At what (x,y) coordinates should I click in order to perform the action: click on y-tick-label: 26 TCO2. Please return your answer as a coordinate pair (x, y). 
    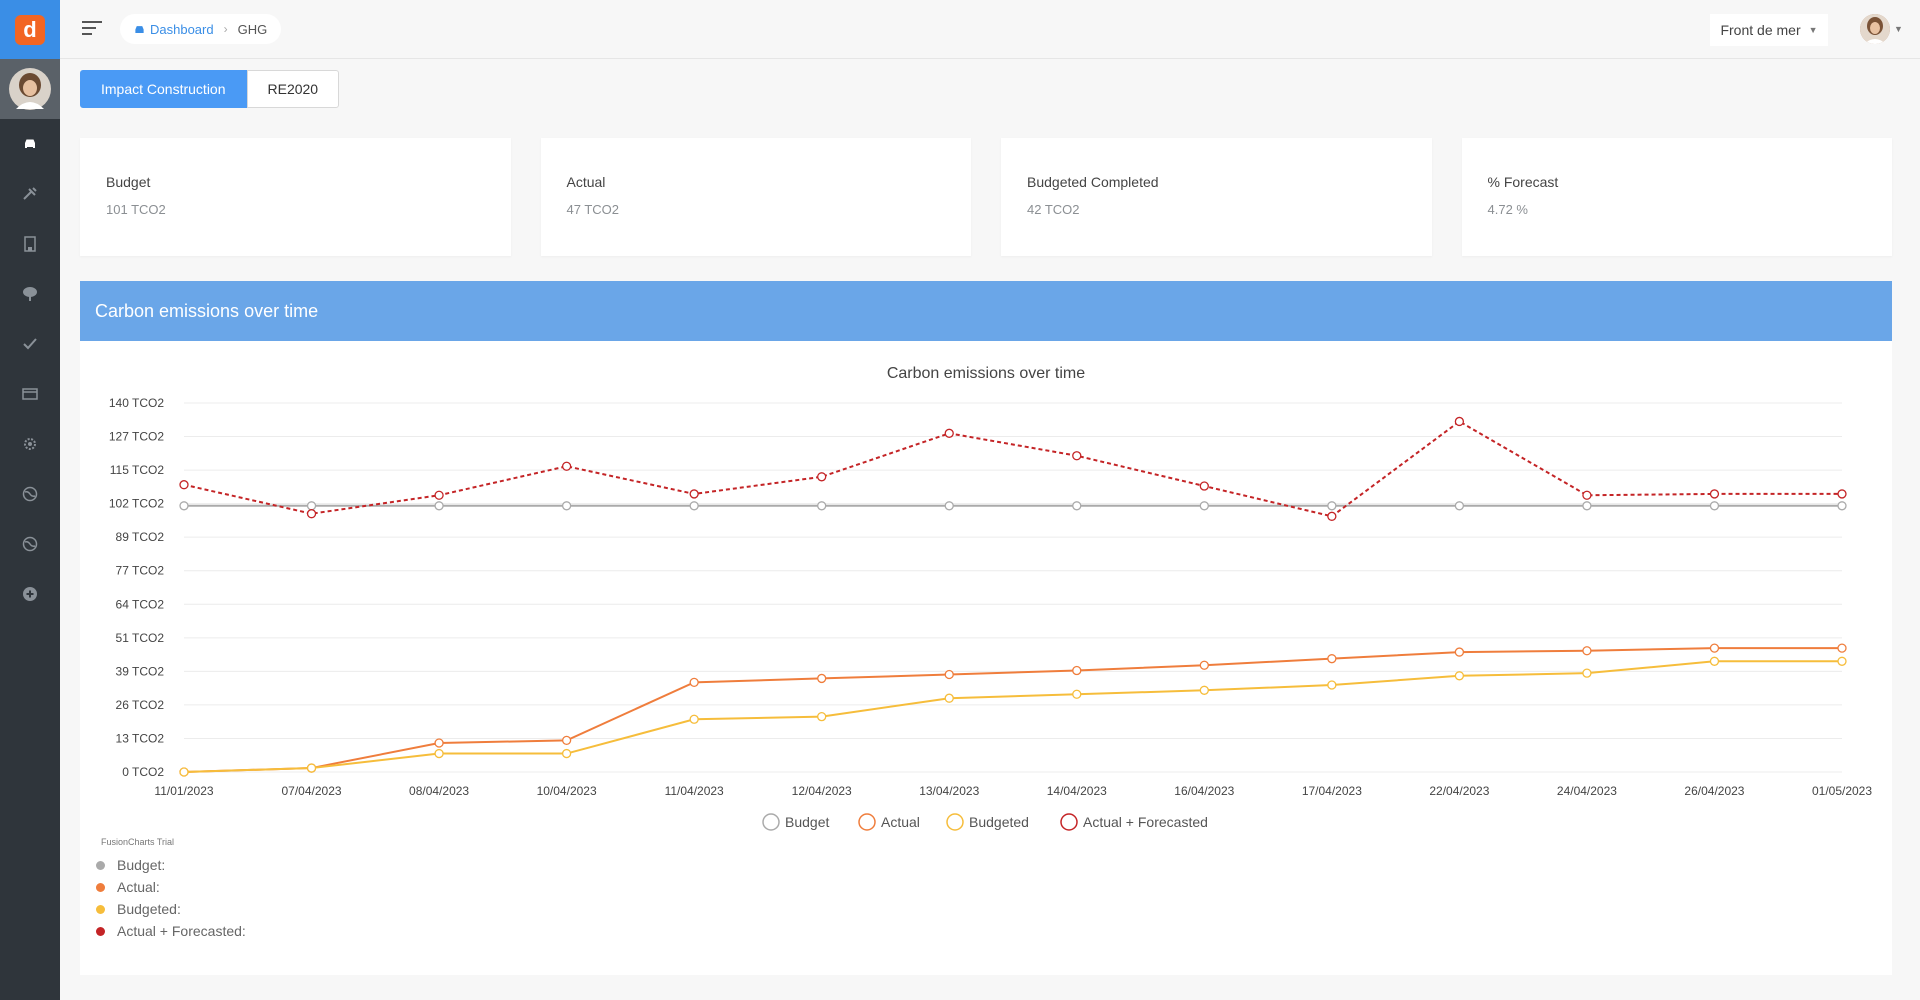
    Looking at the image, I should click on (140, 705).